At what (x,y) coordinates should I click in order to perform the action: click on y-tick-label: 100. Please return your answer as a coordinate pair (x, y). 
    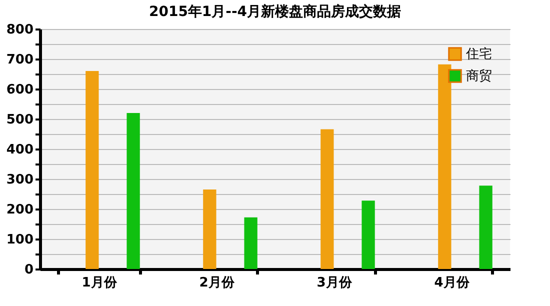
    Looking at the image, I should click on (20, 240).